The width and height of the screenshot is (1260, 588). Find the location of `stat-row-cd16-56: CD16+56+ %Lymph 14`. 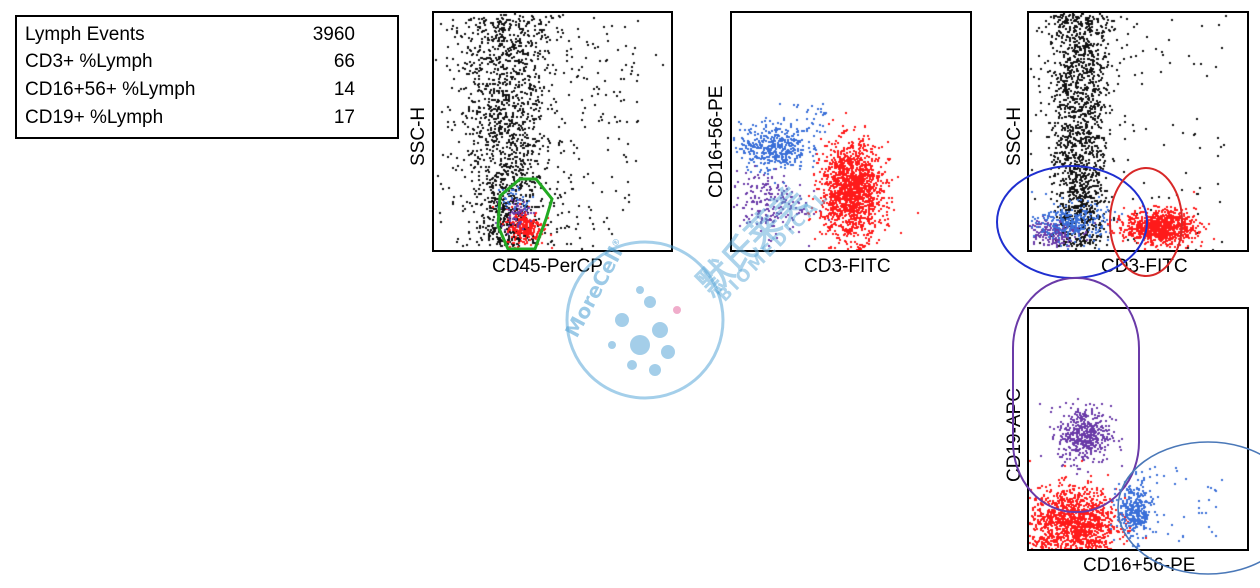

stat-row-cd16-56: CD16+56+ %Lymph 14 is located at coordinates (190, 90).